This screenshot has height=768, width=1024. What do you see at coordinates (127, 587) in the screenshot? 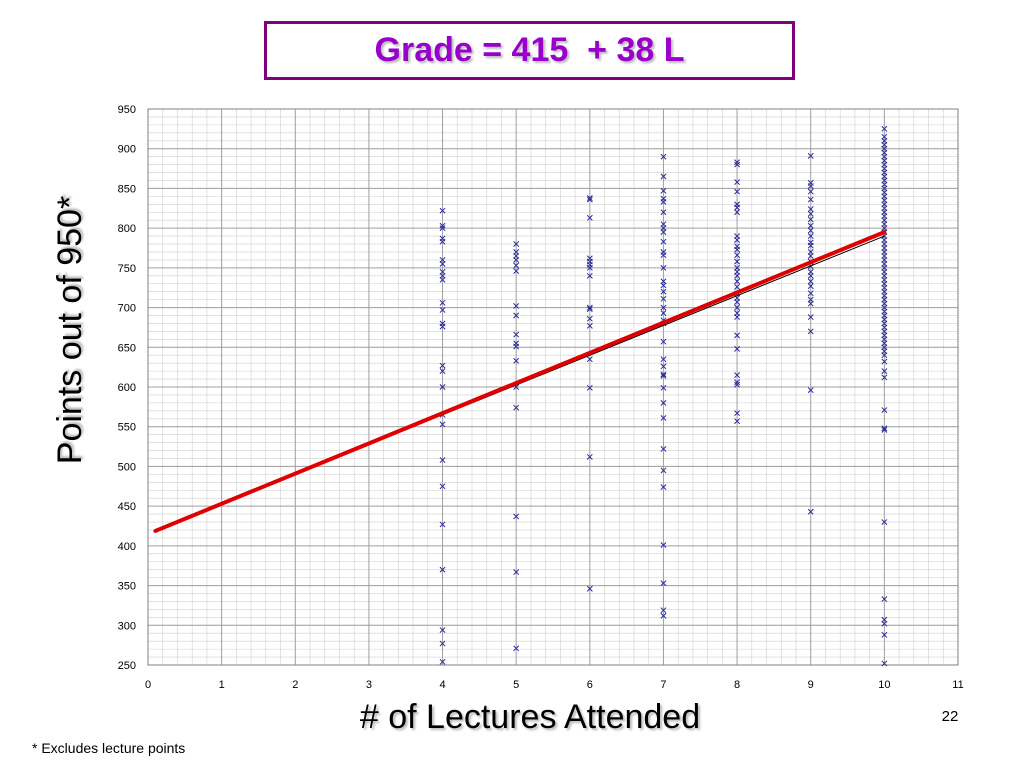
I see `y-tick-label: 350` at bounding box center [127, 587].